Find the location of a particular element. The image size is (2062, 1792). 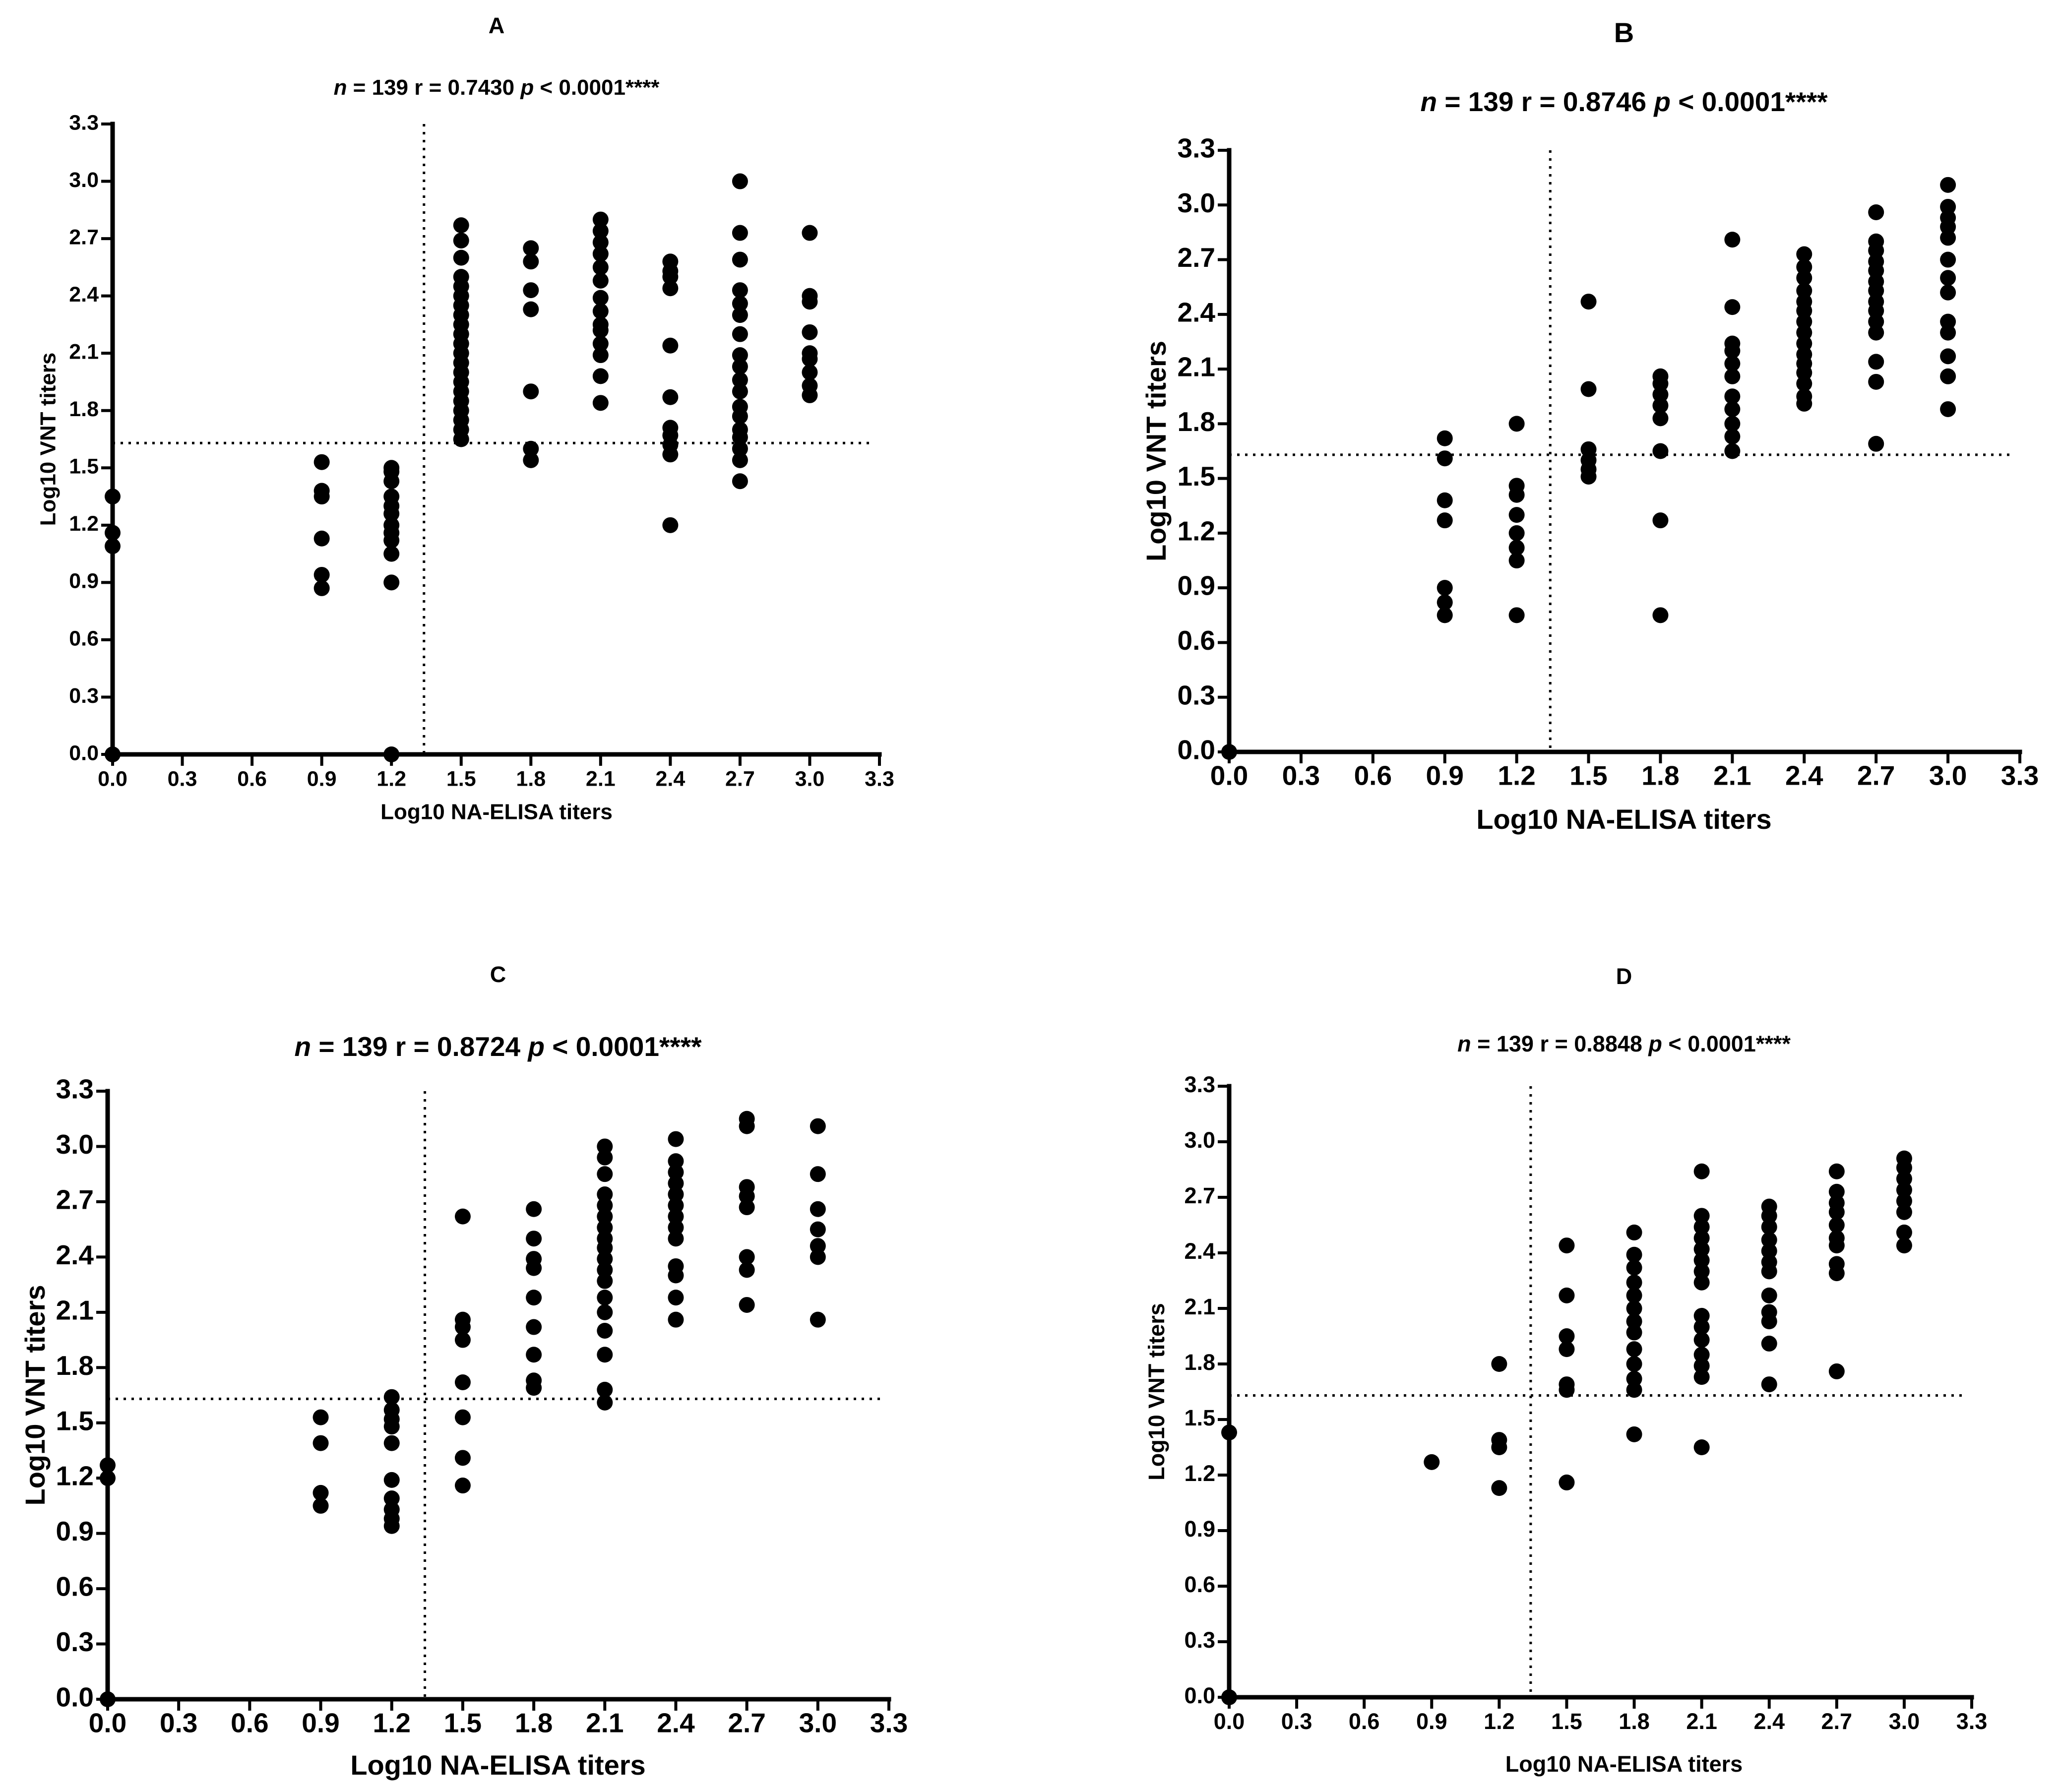

panel-d-x-tick-label: 1.5 is located at coordinates (1566, 1721).